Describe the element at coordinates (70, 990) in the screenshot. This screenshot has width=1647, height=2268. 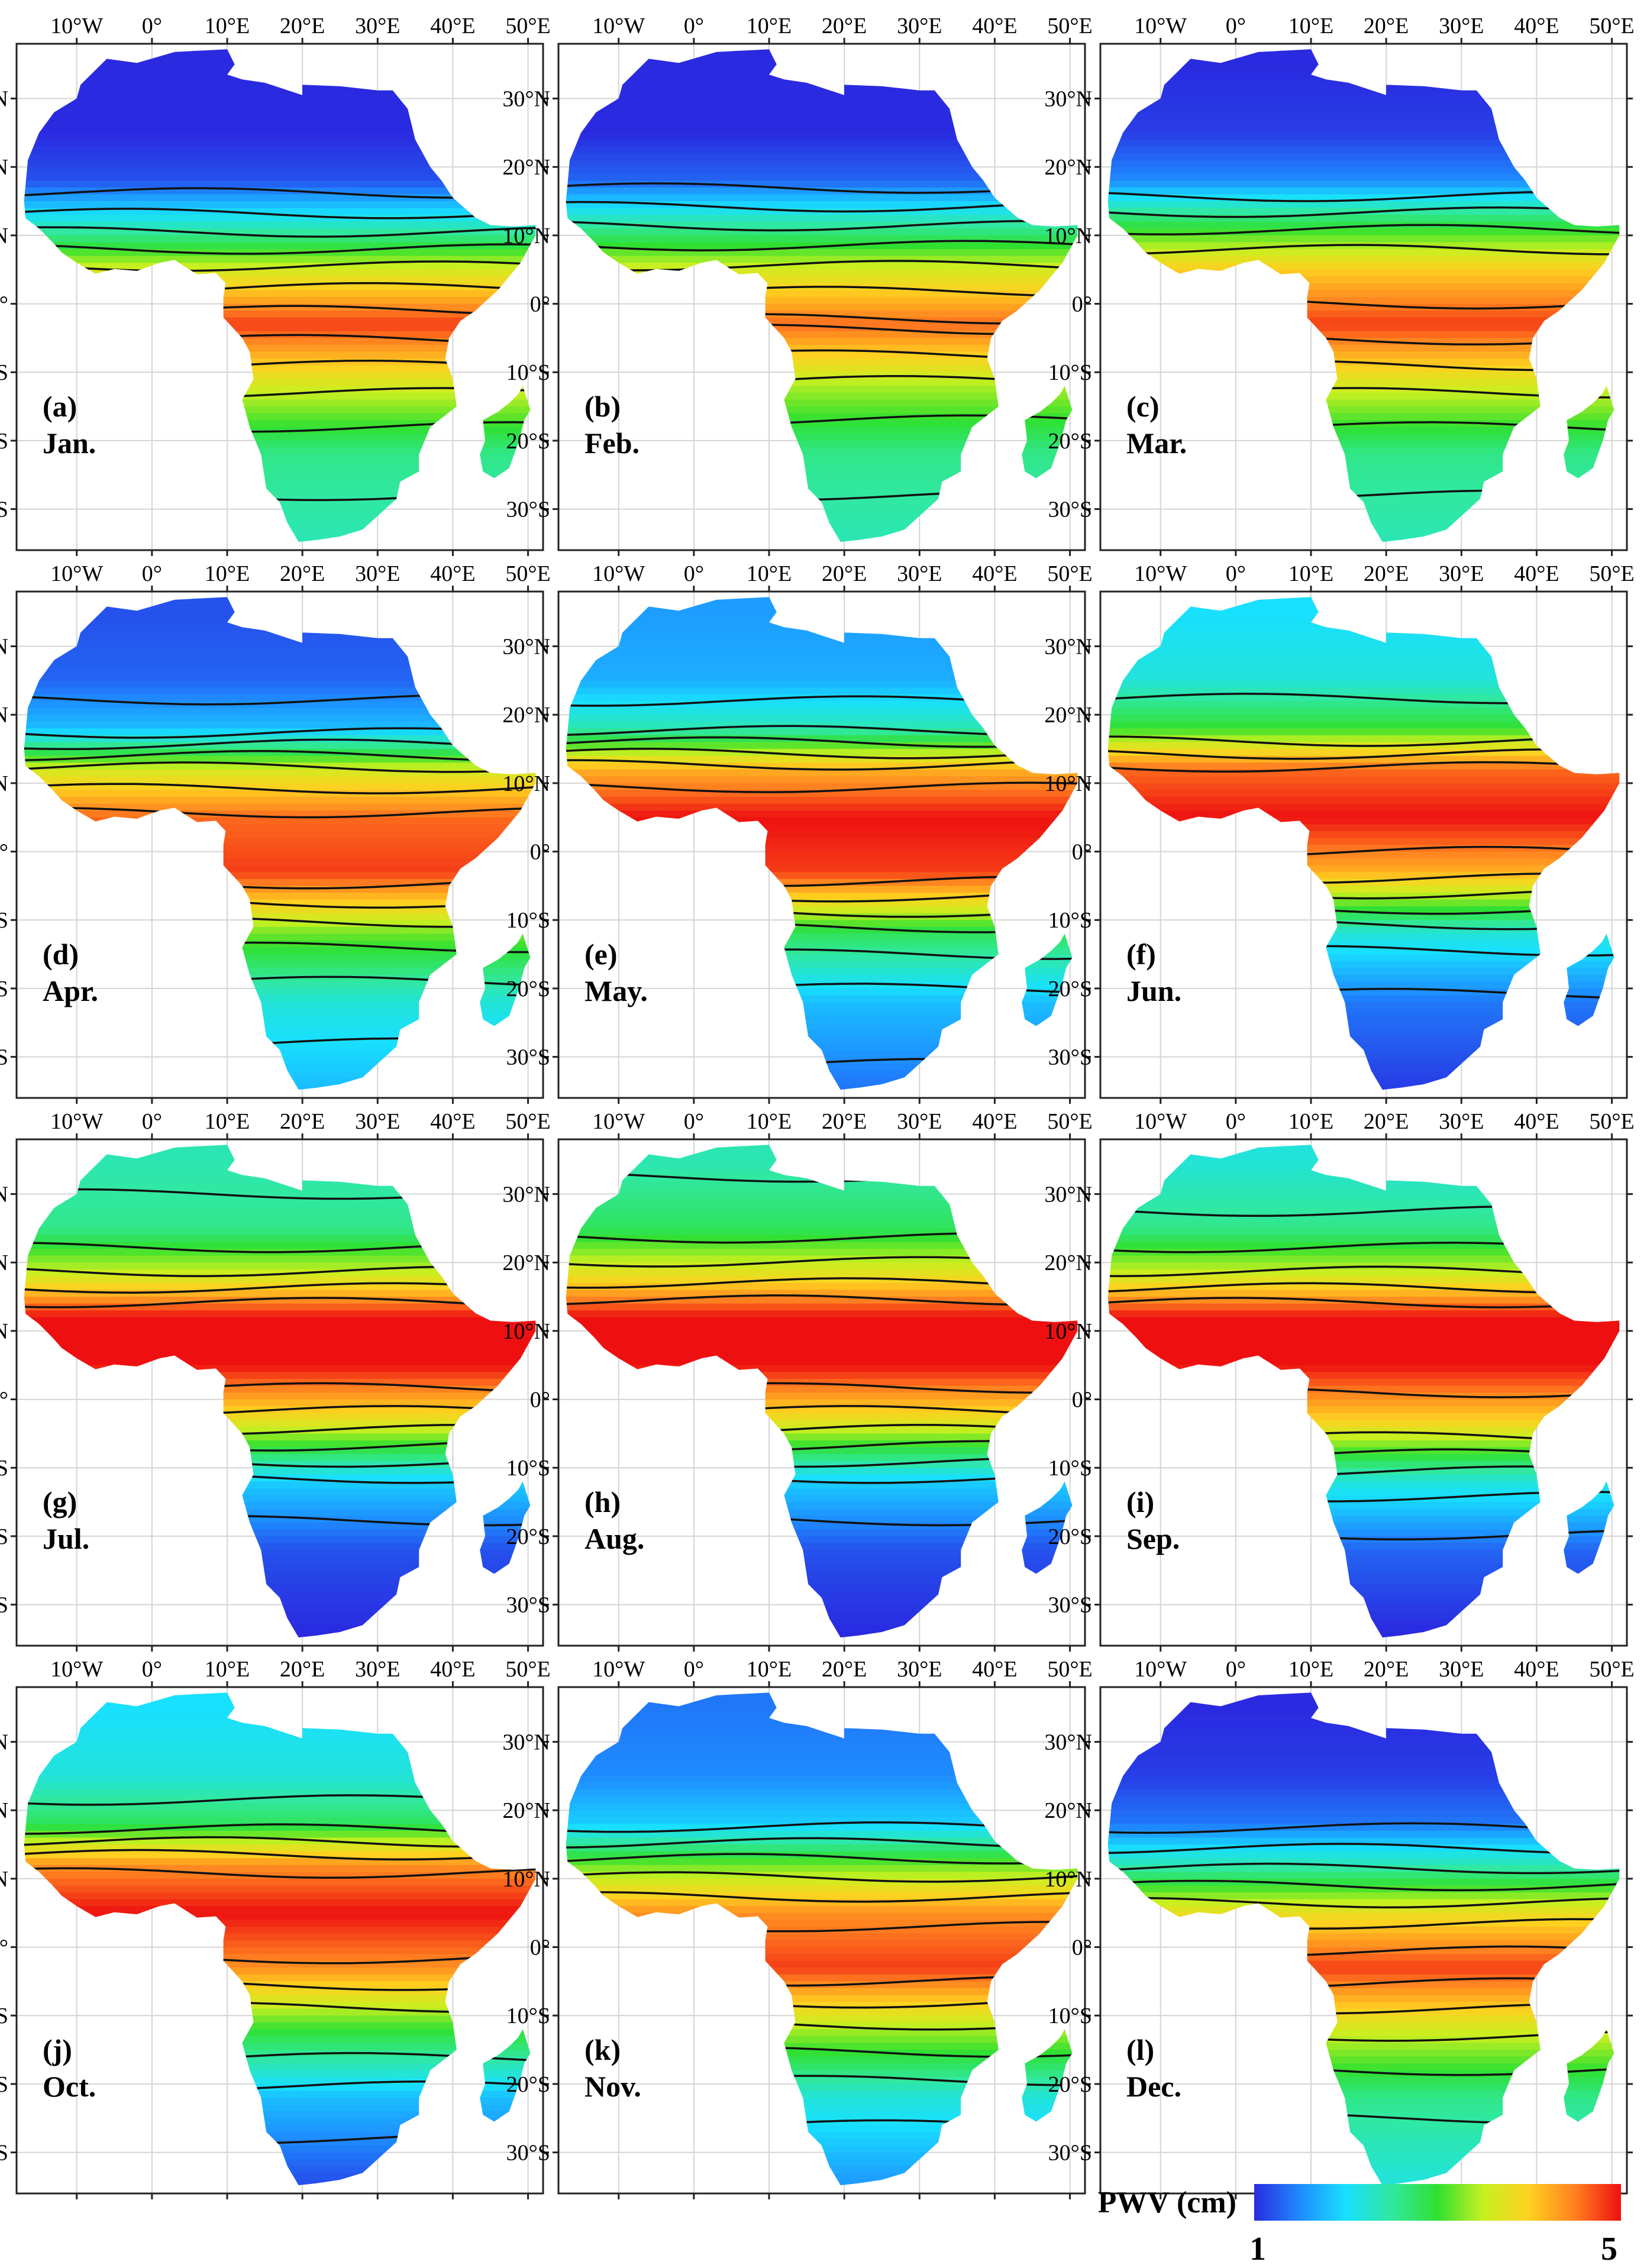
I see `panel-month: Apr.` at that location.